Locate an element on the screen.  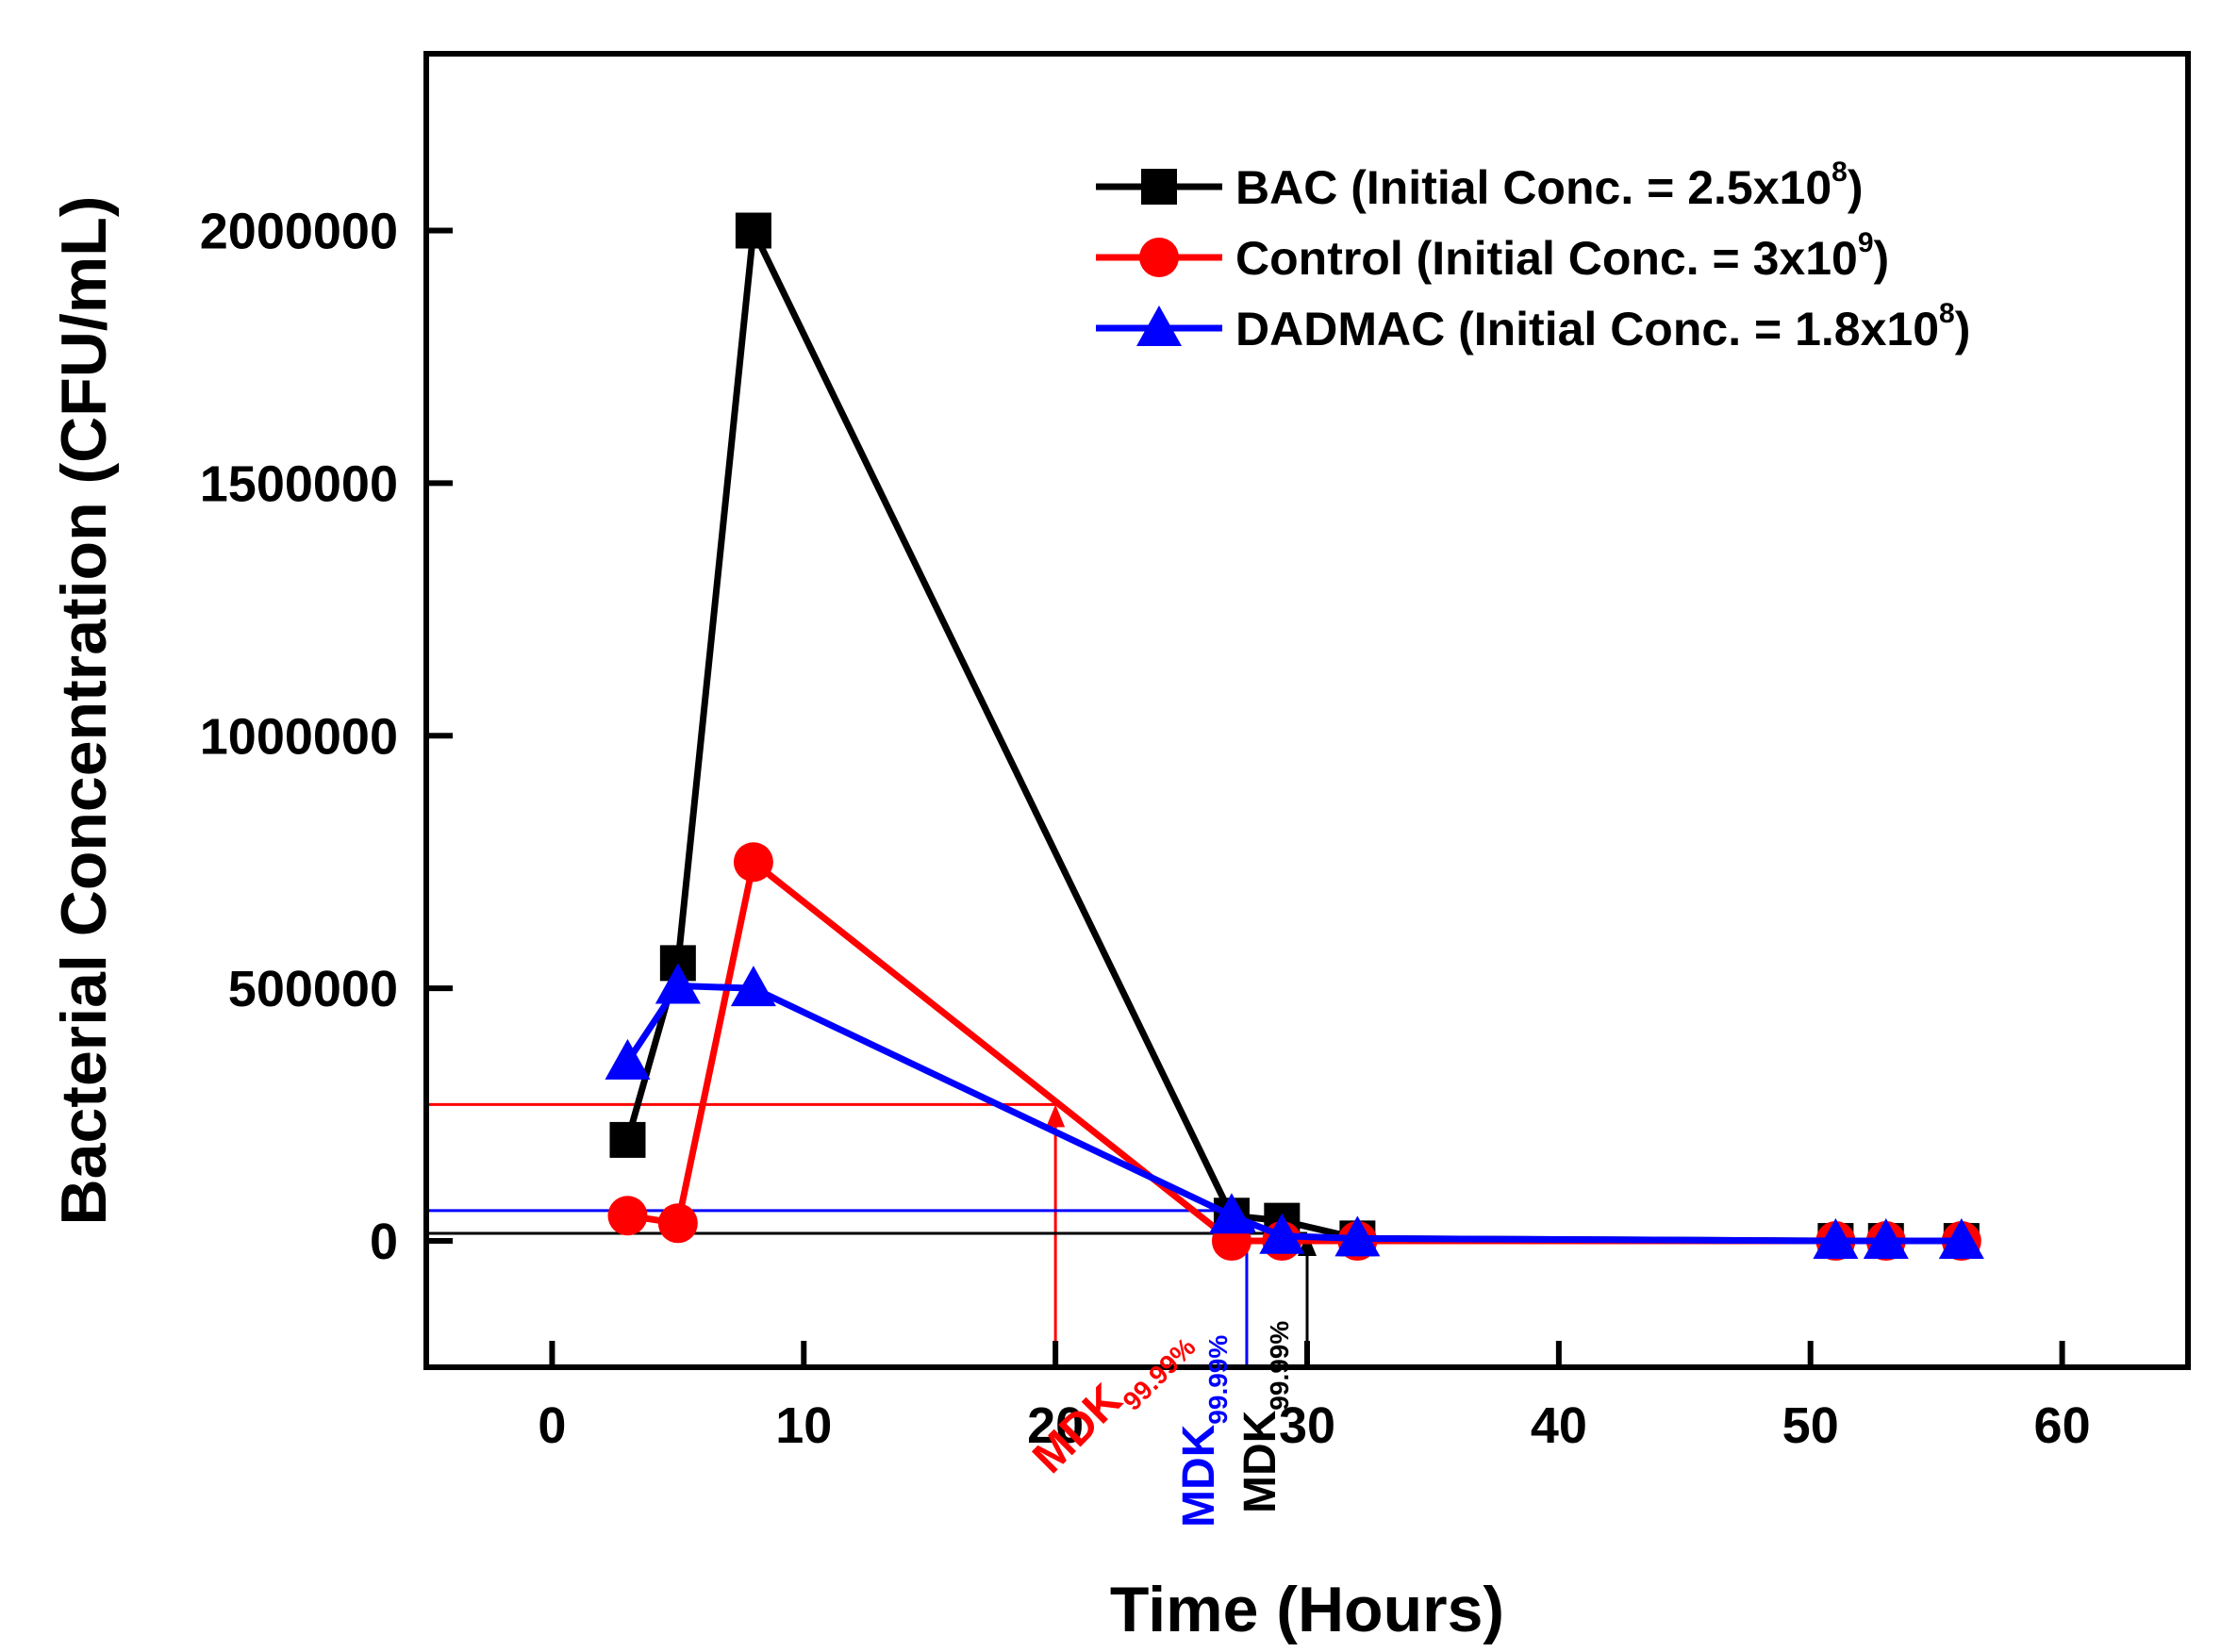
legend-label-superscript: 9 is located at coordinates (1866, 242).